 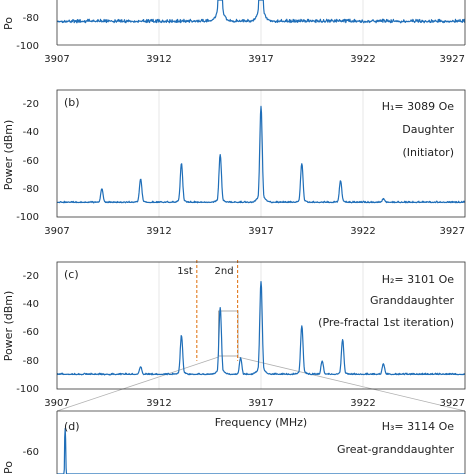 What do you see at coordinates (8, 326) in the screenshot?
I see `panel-c-y-axis-label: Power (dBm)` at bounding box center [8, 326].